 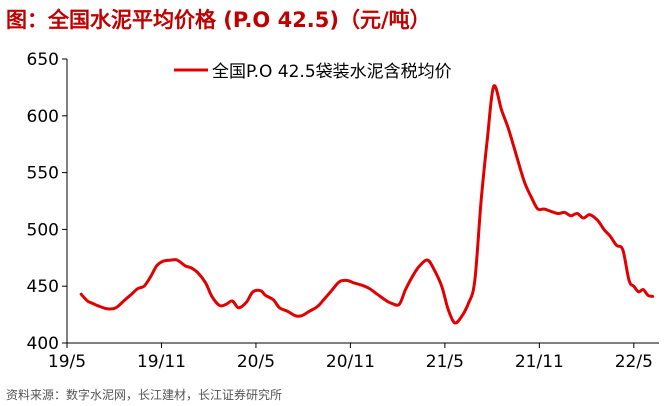 What do you see at coordinates (43, 287) in the screenshot?
I see `y-tick-label: 450` at bounding box center [43, 287].